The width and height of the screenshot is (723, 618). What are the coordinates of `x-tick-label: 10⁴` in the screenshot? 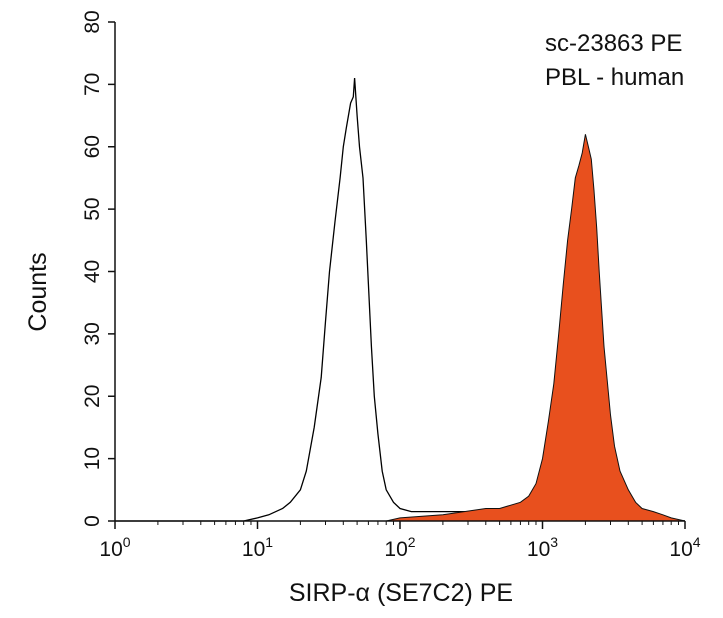 It's located at (684, 547).